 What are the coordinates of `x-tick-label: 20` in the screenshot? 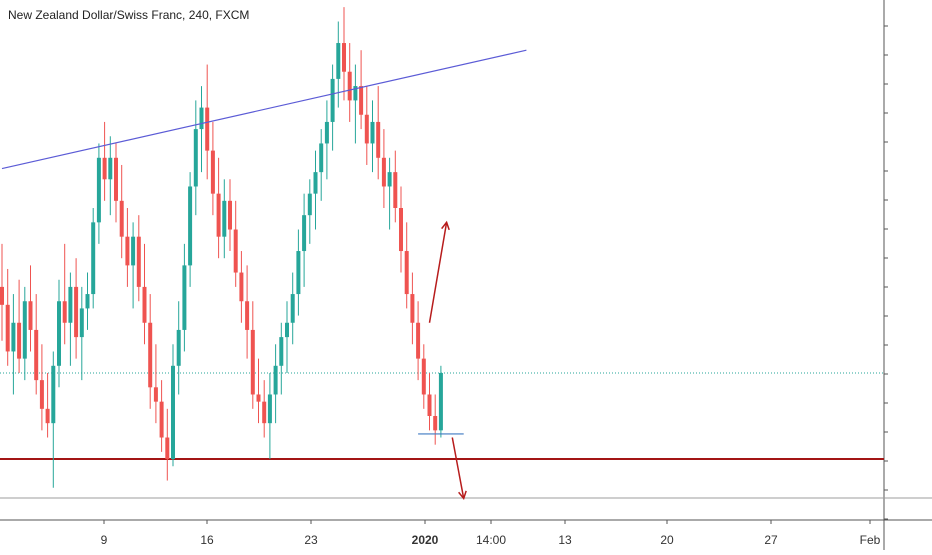 It's located at (667, 540).